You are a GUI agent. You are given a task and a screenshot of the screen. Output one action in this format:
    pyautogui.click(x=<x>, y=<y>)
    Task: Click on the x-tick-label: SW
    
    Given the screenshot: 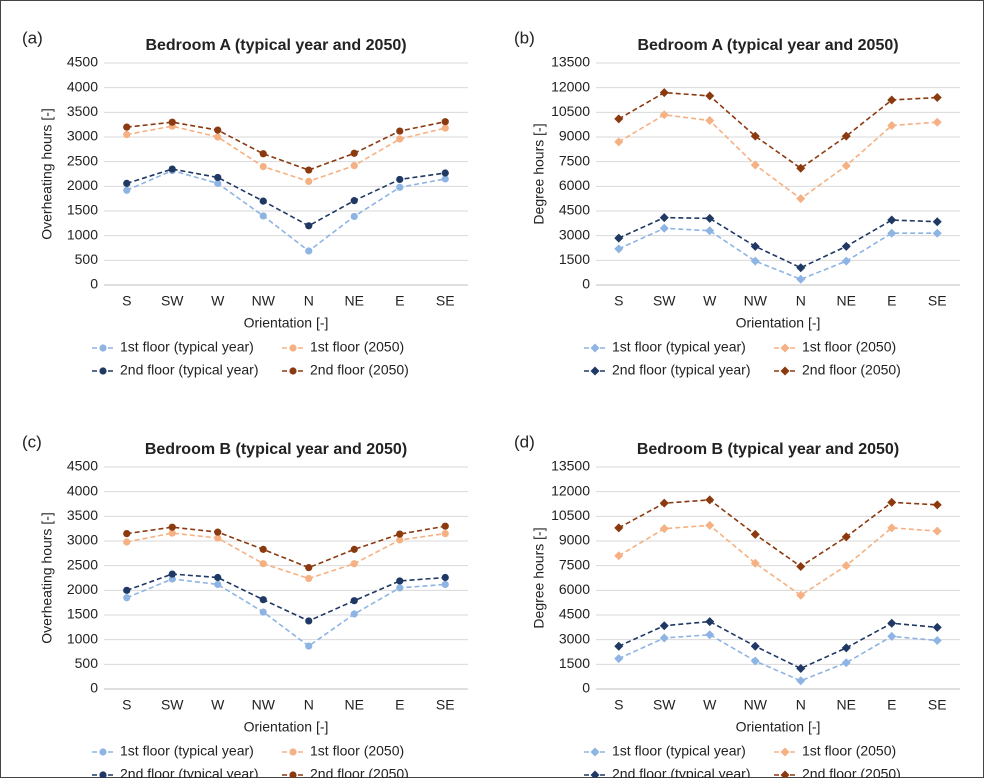 What is the action you would take?
    pyautogui.click(x=664, y=705)
    